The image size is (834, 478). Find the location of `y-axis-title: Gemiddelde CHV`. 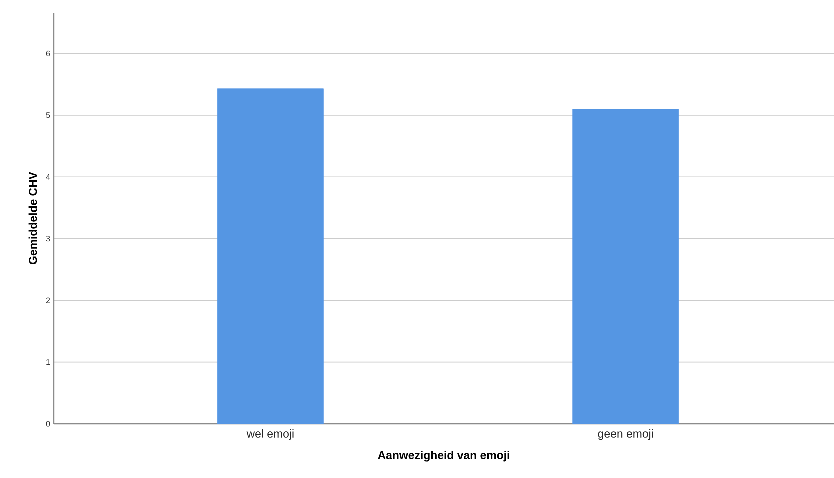

y-axis-title: Gemiddelde CHV is located at coordinates (33, 218).